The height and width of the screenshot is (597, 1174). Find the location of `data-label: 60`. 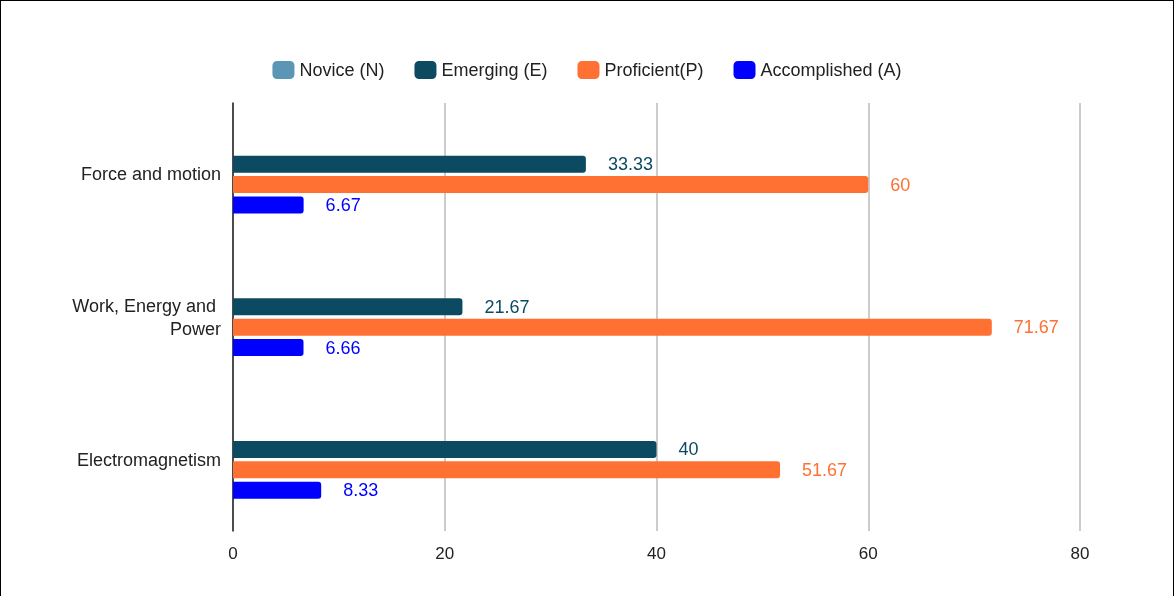

data-label: 60 is located at coordinates (900, 184).